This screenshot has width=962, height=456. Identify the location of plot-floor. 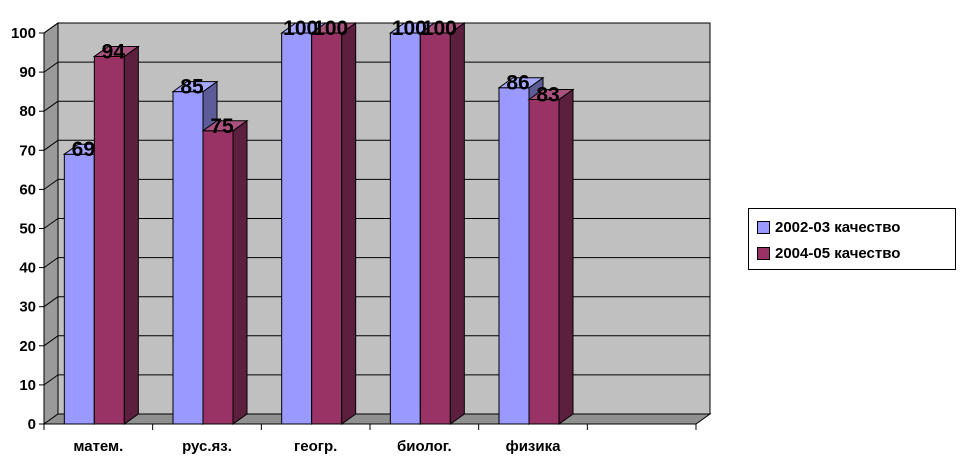
(377, 419).